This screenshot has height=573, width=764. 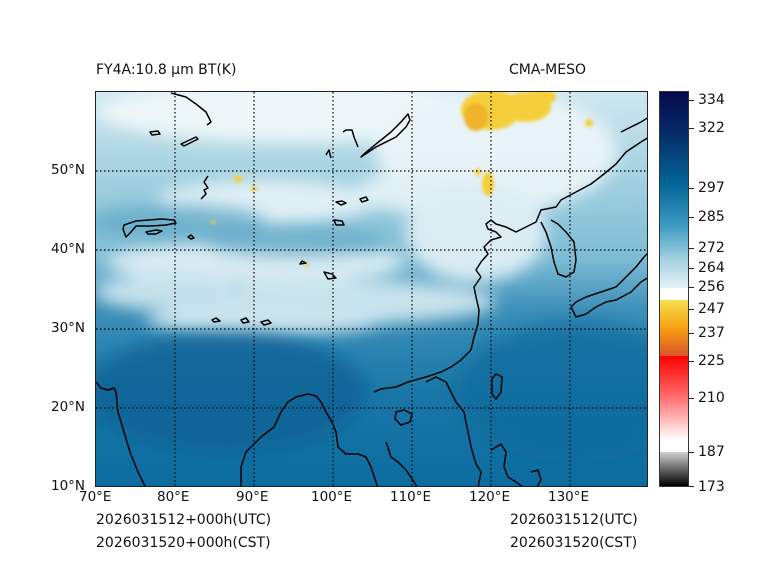 I want to click on lat-label-40n: 40°N, so click(x=68, y=249).